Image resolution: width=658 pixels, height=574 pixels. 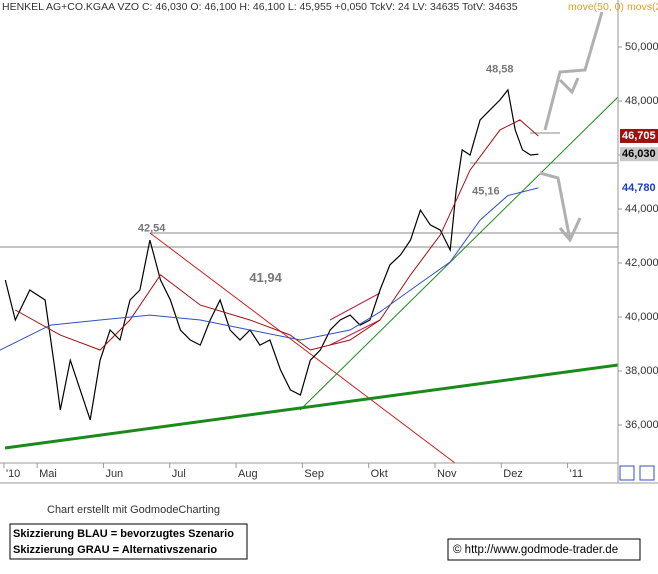 What do you see at coordinates (535, 550) in the screenshot?
I see `url: © http://www.godmode-trader.de` at bounding box center [535, 550].